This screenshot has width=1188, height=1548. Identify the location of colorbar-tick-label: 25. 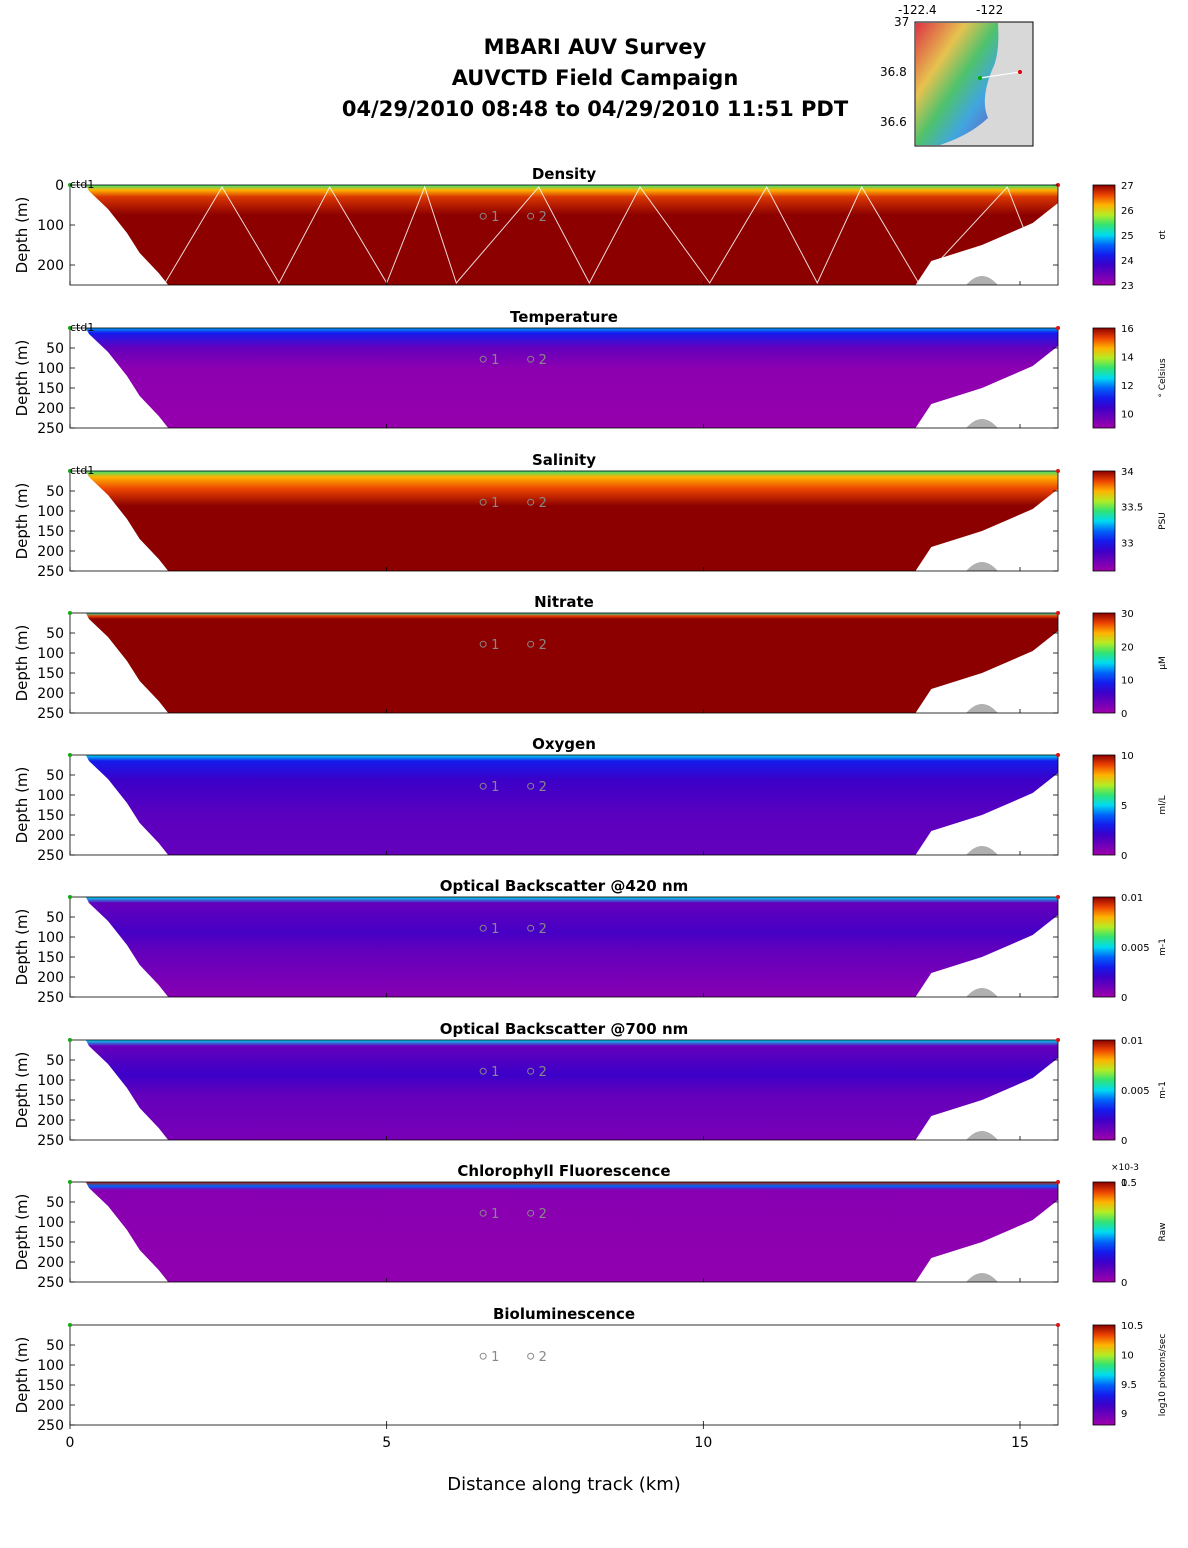
(1127, 236).